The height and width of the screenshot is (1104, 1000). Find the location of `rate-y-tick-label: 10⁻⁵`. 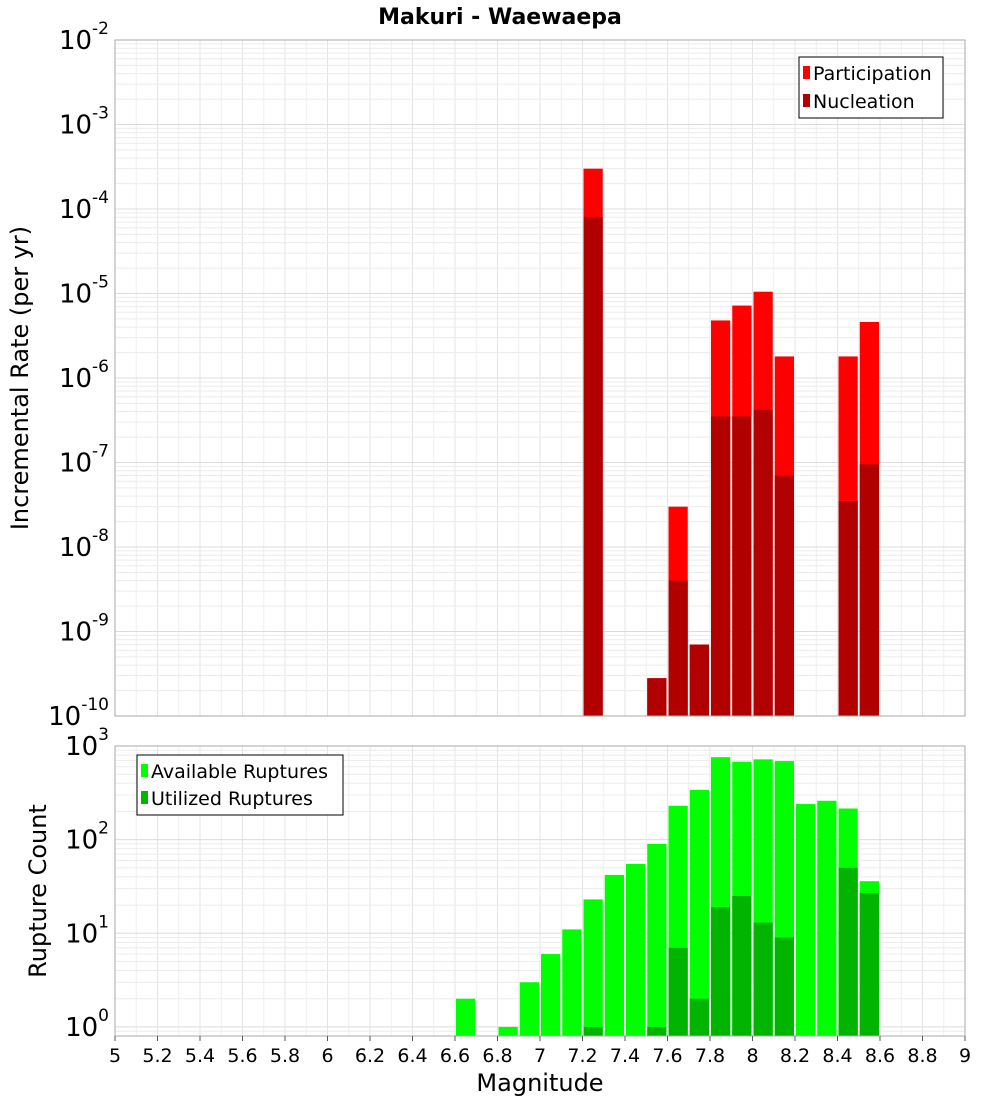

rate-y-tick-label: 10⁻⁵ is located at coordinates (84, 291).